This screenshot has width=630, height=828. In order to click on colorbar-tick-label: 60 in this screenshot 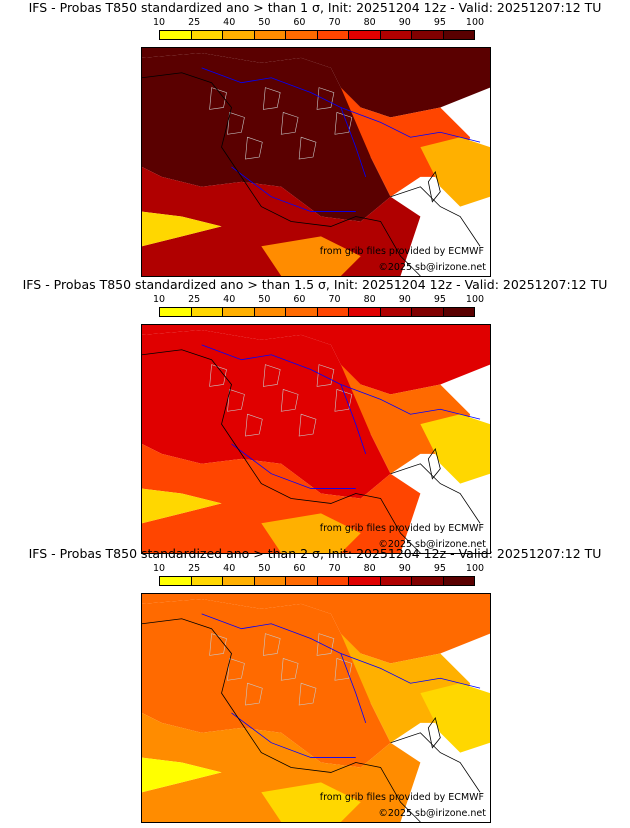, I will do `click(299, 22)`.